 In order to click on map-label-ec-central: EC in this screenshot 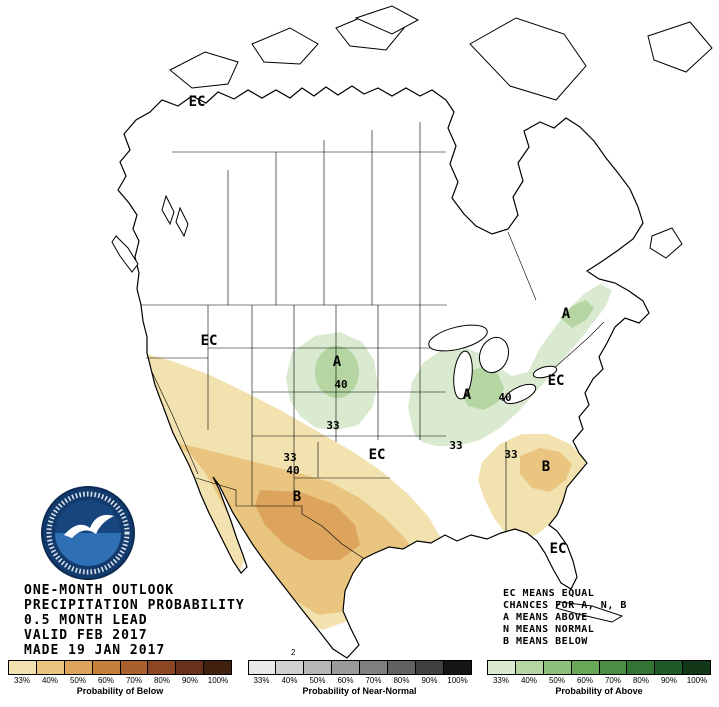, I will do `click(377, 455)`.